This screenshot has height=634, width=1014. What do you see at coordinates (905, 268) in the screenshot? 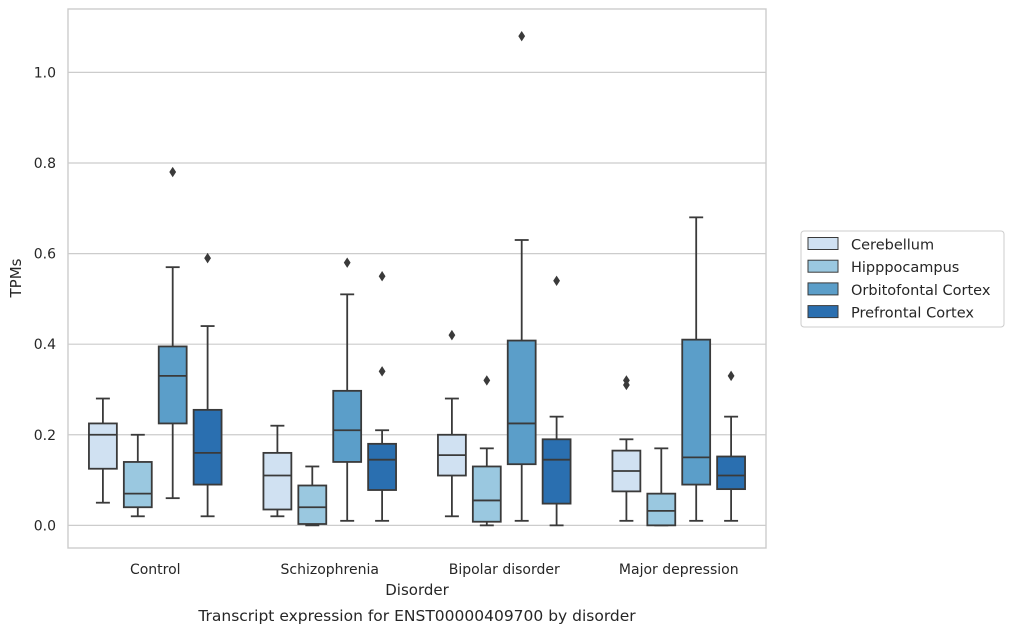
I see `legend-label: Hipppocampus` at bounding box center [905, 268].